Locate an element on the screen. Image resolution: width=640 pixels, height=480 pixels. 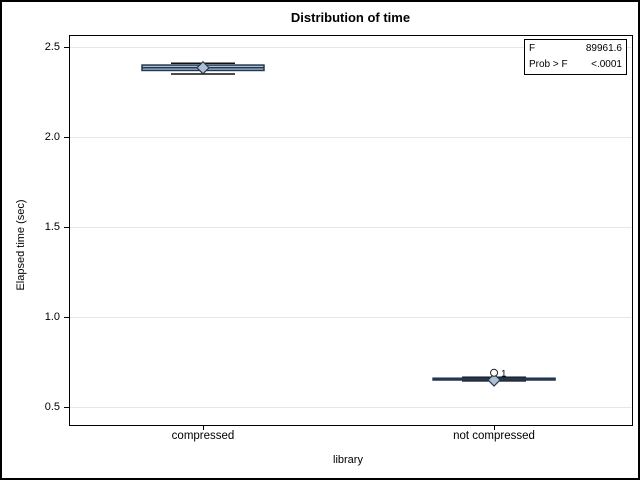
stat-value: 89961.6 is located at coordinates (603, 48).